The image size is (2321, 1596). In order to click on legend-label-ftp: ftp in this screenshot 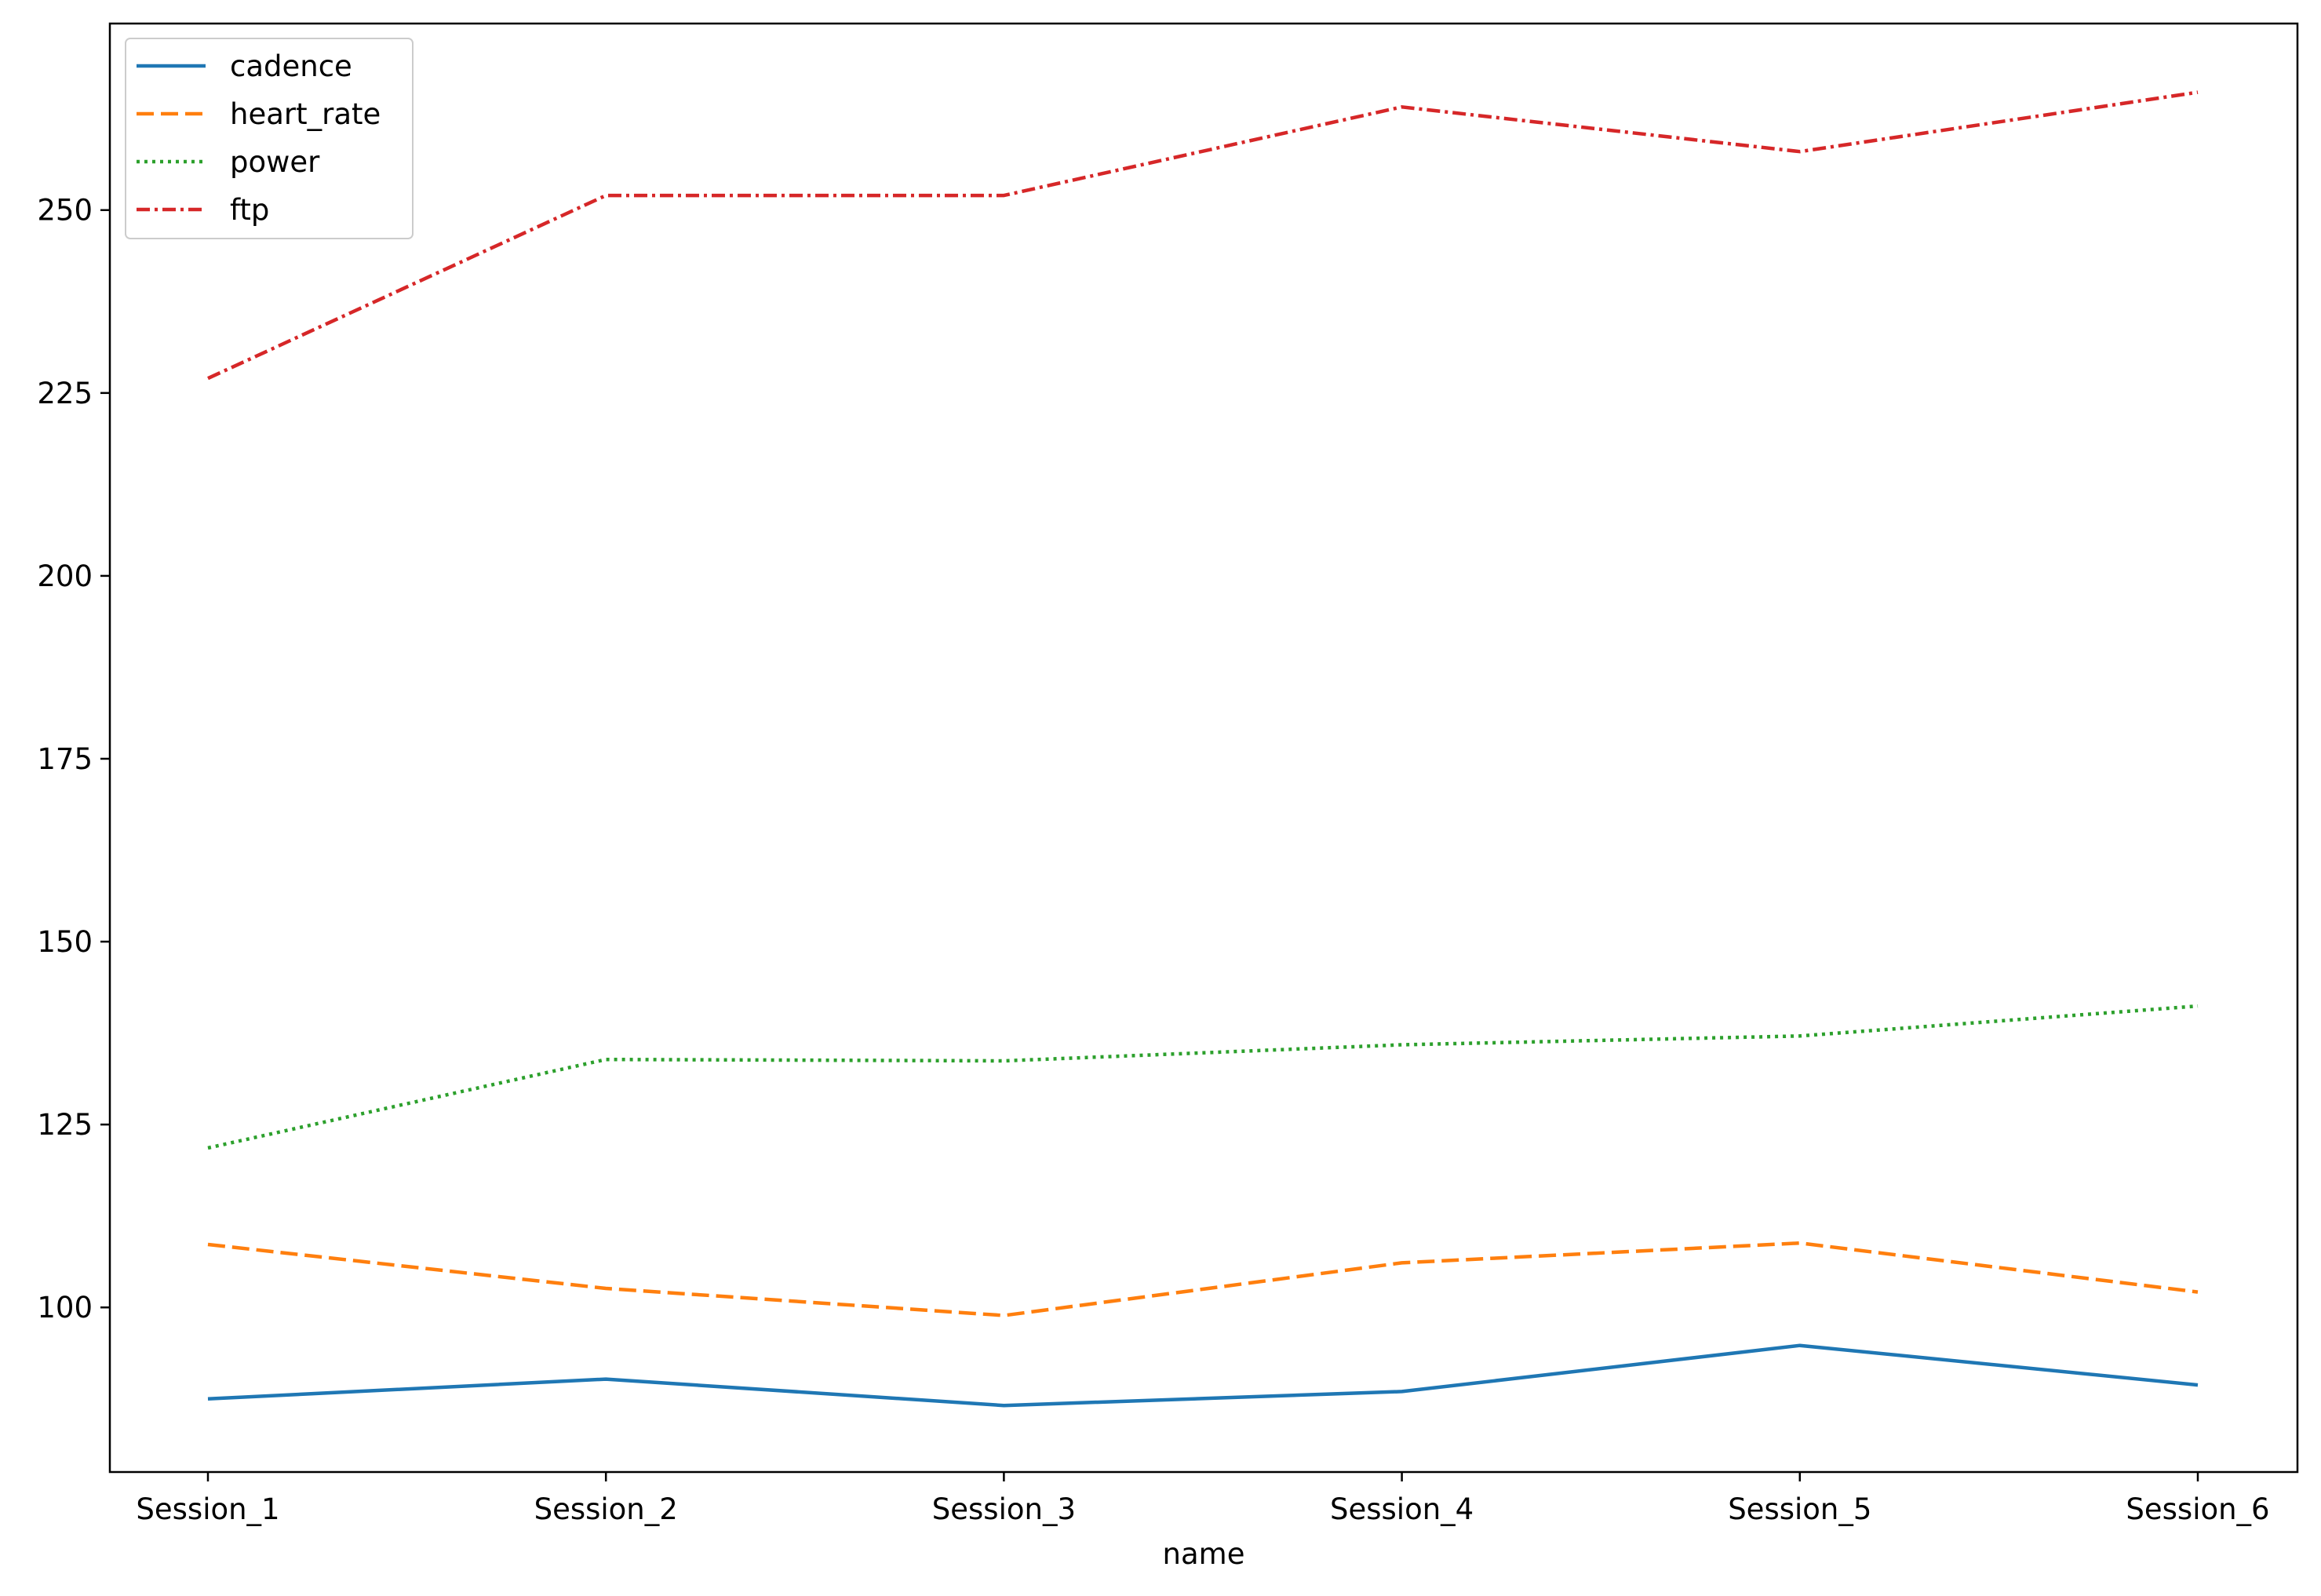, I will do `click(250, 210)`.